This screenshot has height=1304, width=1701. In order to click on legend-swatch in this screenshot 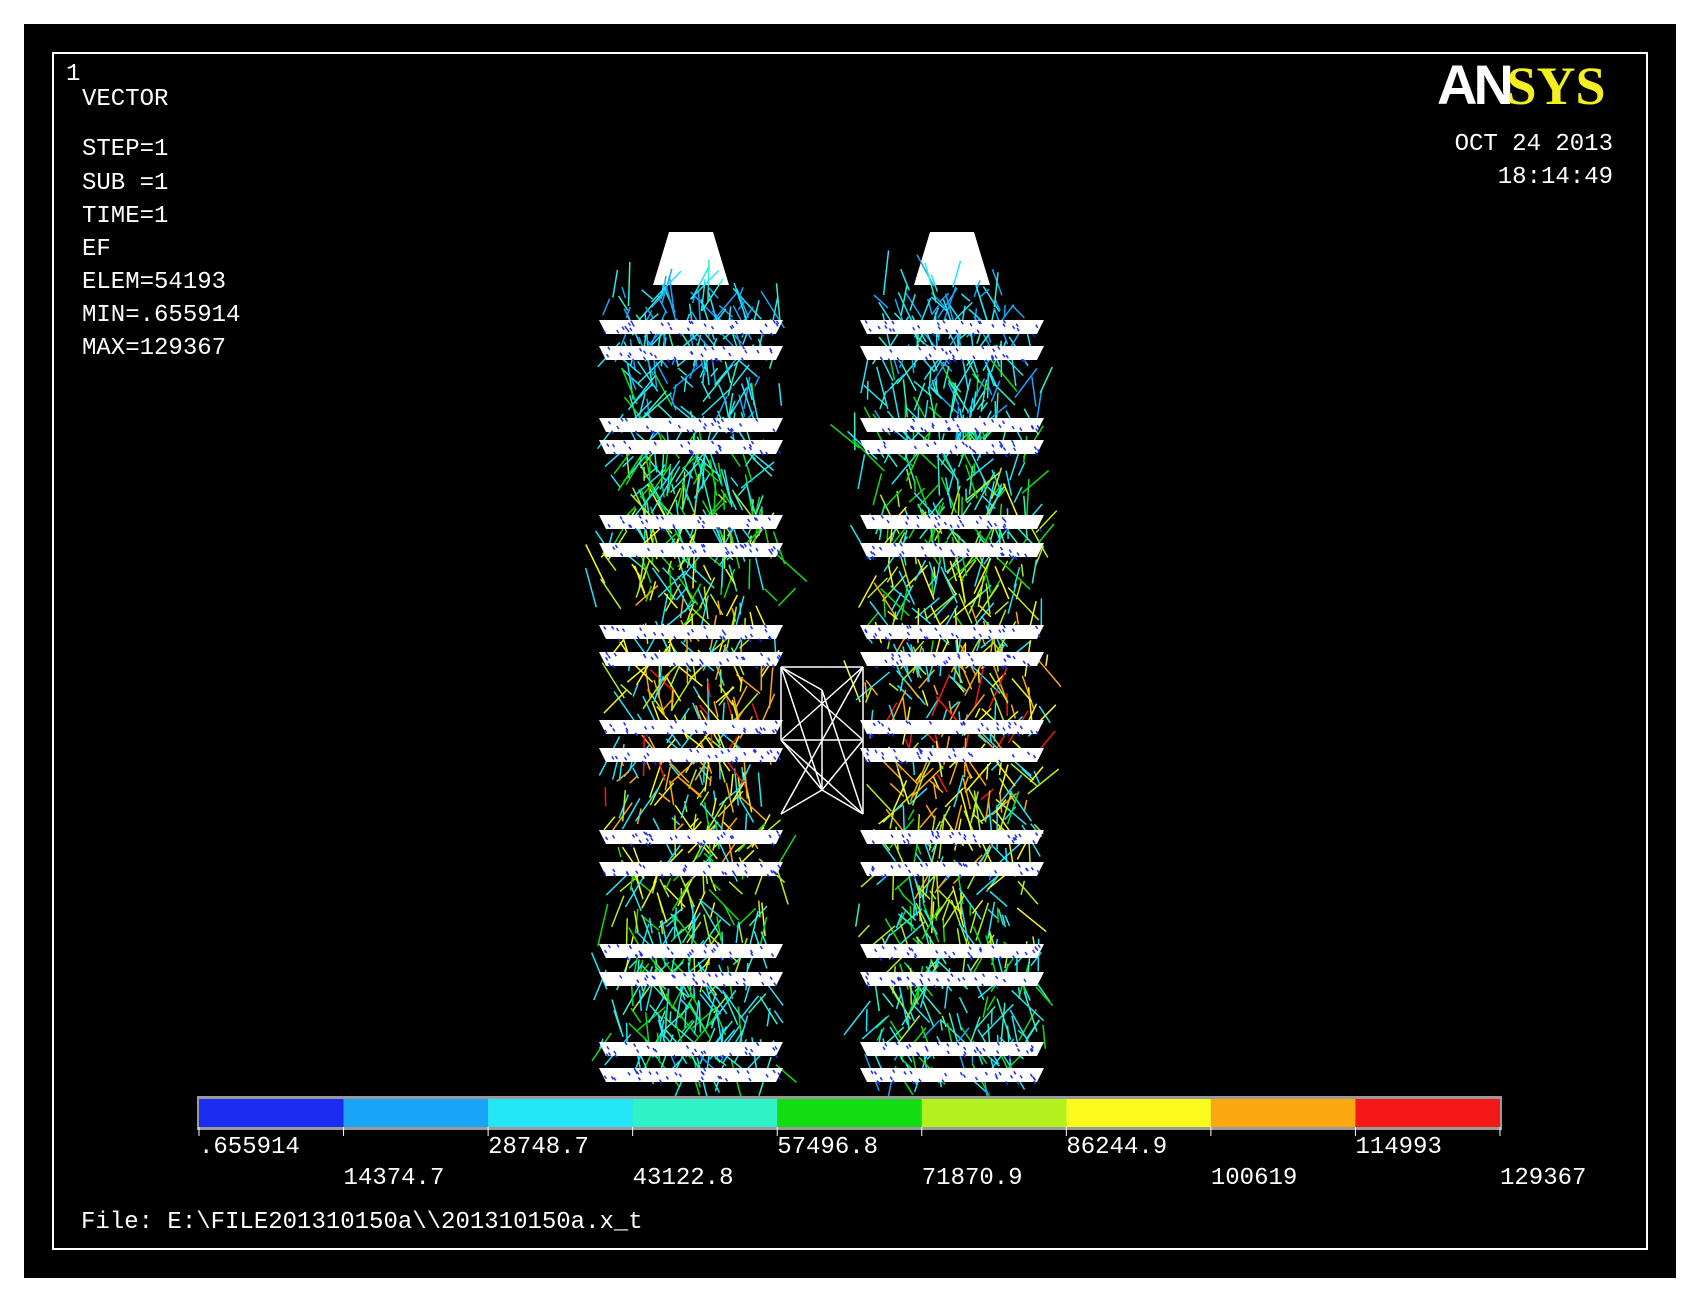, I will do `click(416, 1113)`.